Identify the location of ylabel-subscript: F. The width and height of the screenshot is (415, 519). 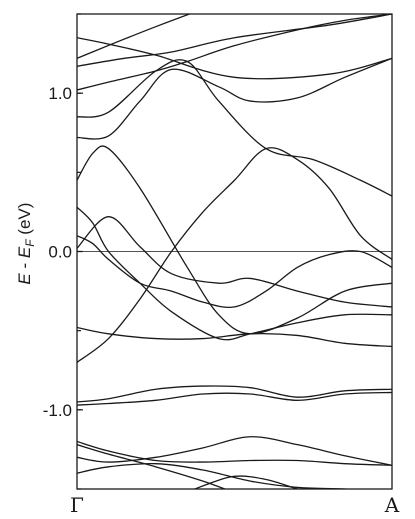
(30, 243).